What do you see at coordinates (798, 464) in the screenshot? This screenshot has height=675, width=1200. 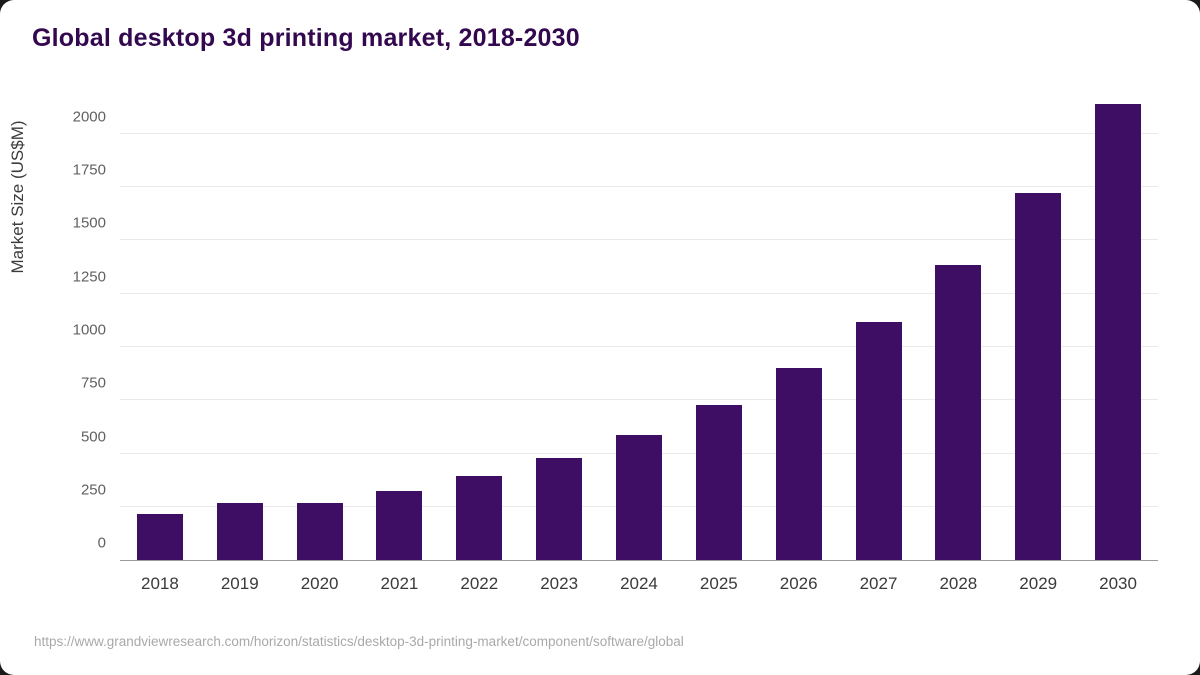 I see `bar-2026` at bounding box center [798, 464].